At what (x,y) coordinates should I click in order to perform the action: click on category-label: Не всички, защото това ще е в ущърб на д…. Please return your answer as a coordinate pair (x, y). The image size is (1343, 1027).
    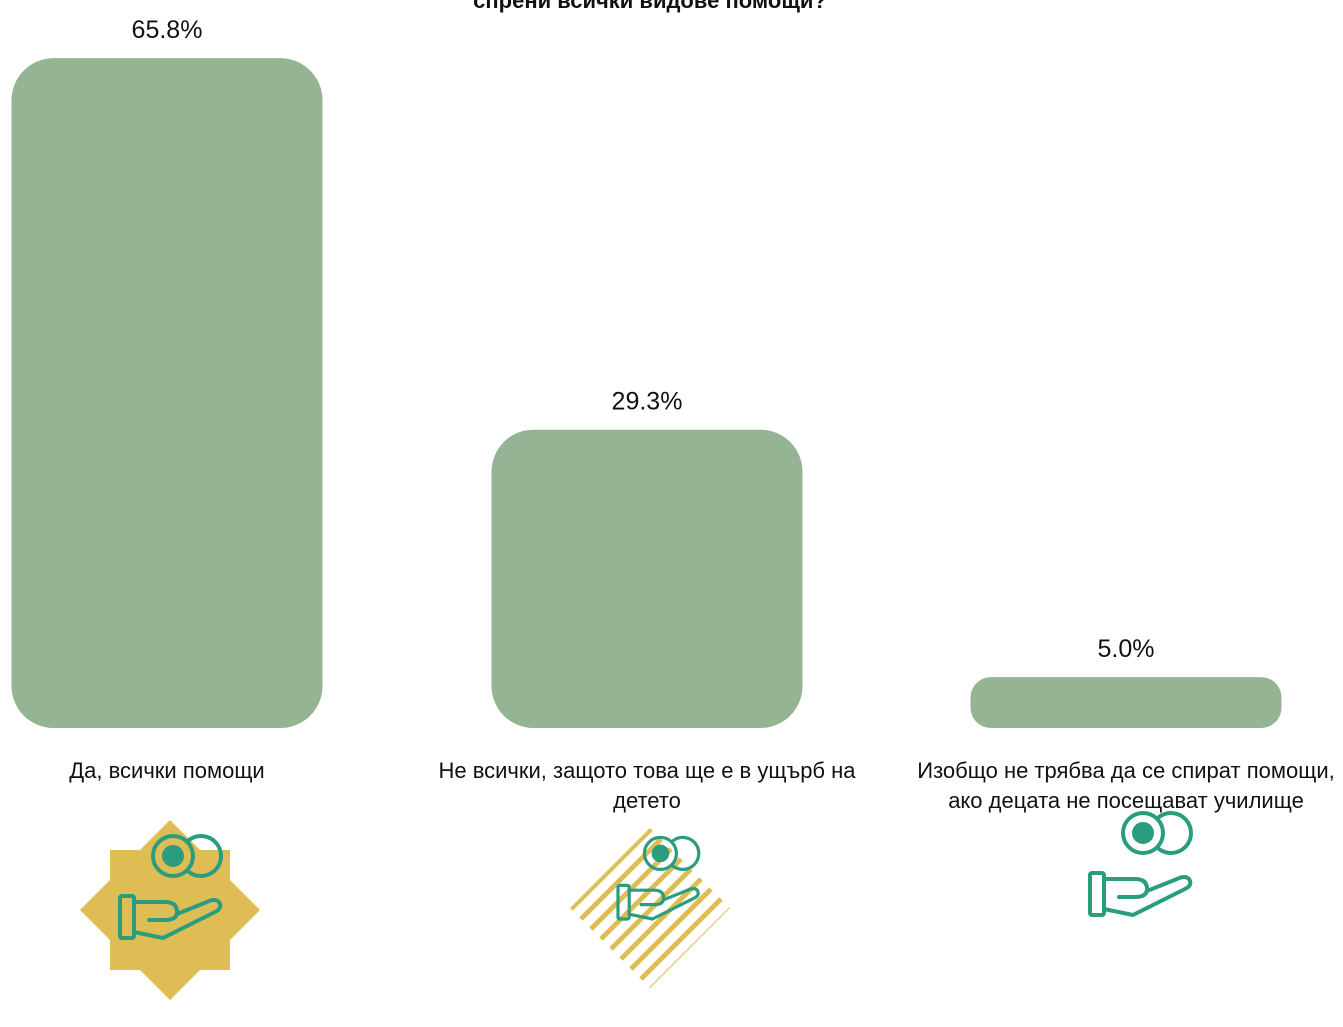
    Looking at the image, I should click on (647, 785).